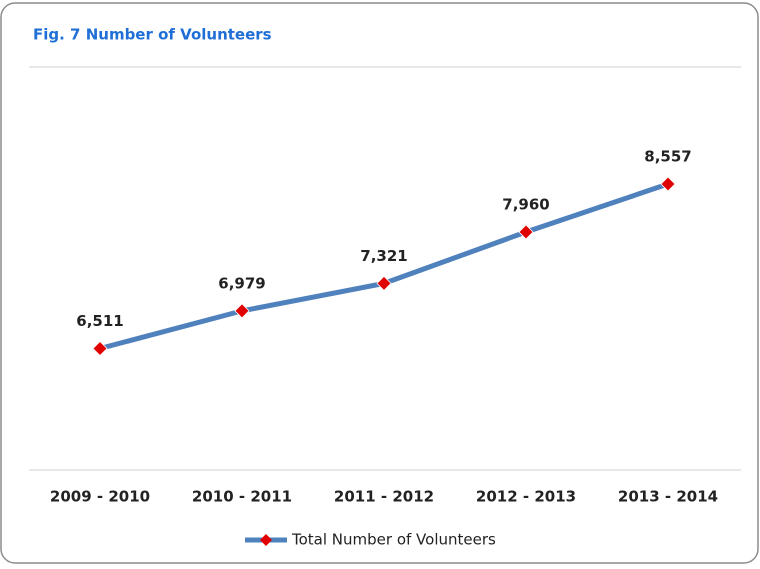 This screenshot has height=569, width=760. Describe the element at coordinates (393, 540) in the screenshot. I see `legend-label: Total Number of Volunteers` at that location.